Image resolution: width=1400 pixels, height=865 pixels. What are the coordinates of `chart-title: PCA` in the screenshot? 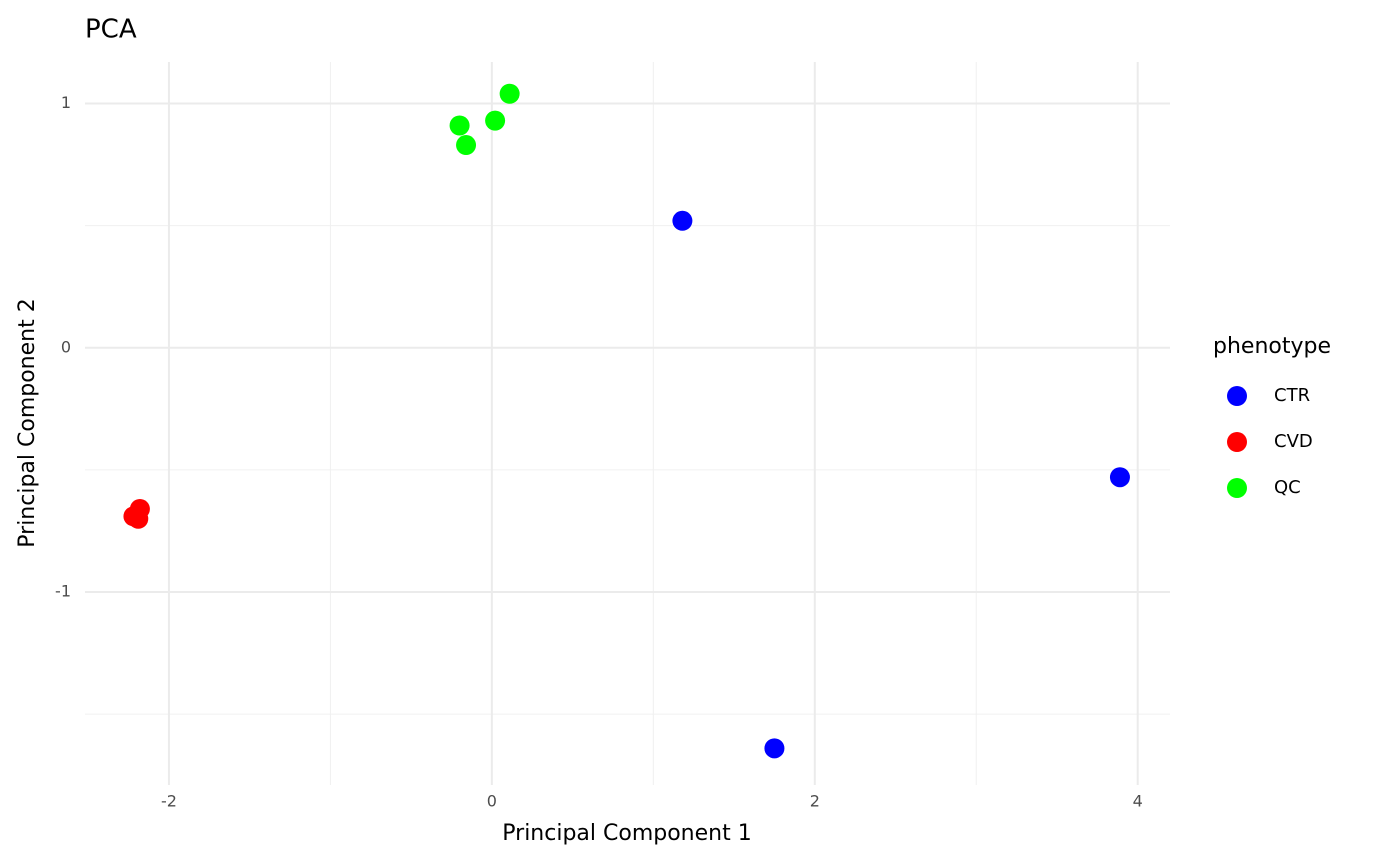 It's located at (111, 30).